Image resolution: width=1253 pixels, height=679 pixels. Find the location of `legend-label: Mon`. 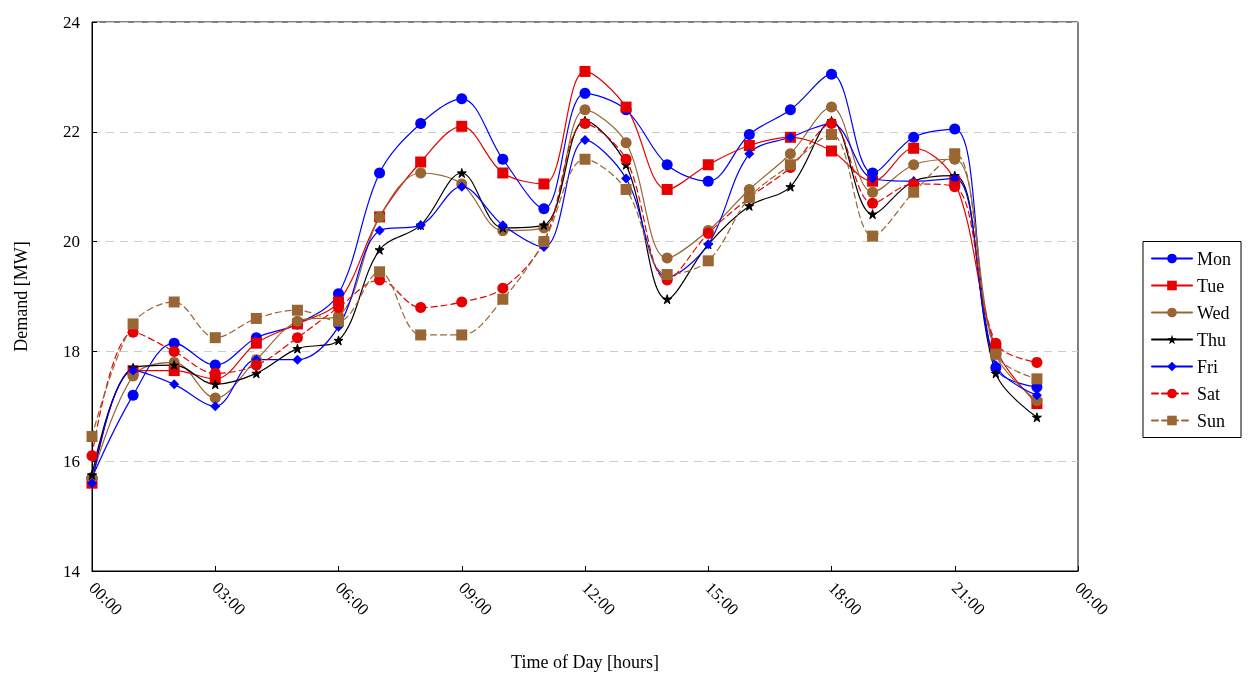

legend-label: Mon is located at coordinates (1214, 258).